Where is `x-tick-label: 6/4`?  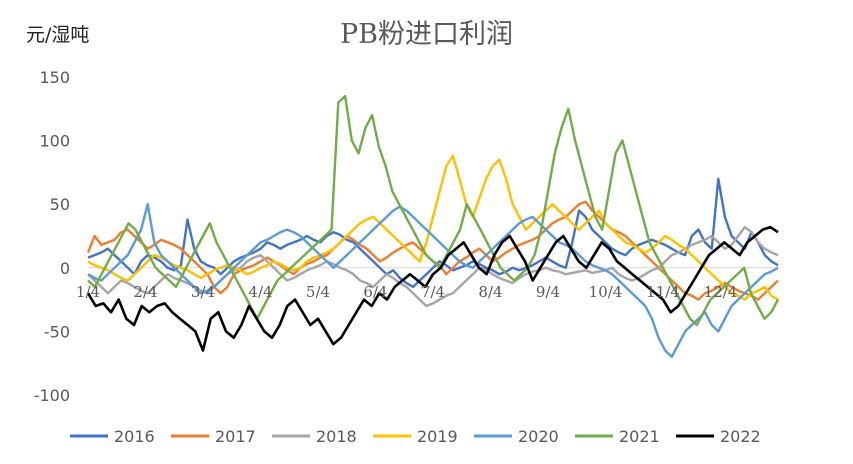
x-tick-label: 6/4 is located at coordinates (375, 292).